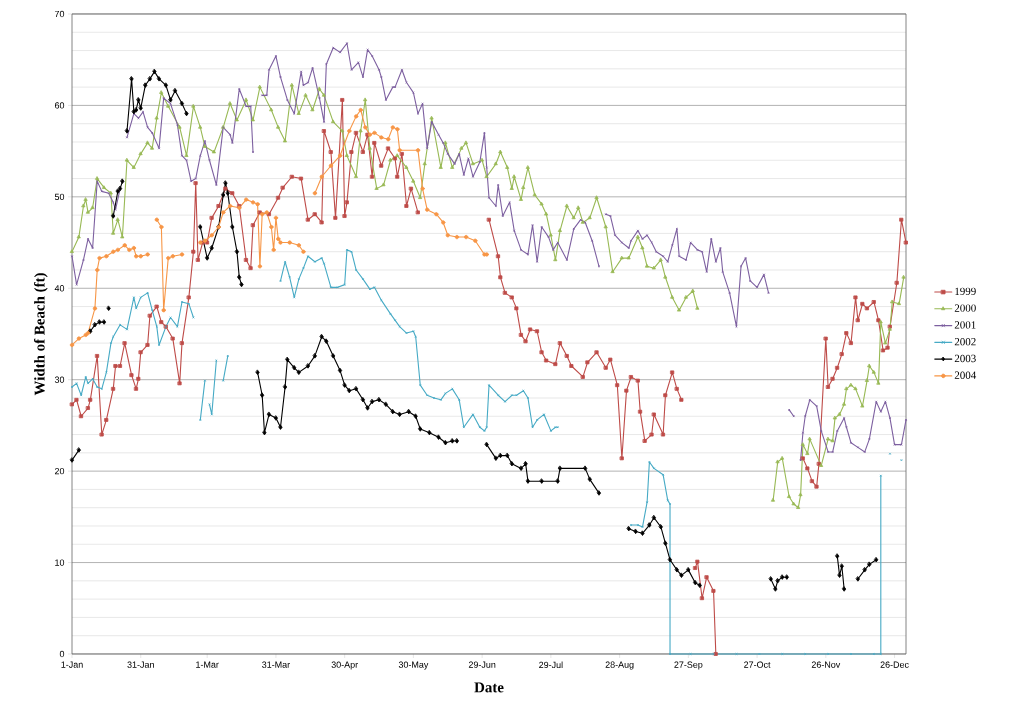 Image resolution: width=1026 pixels, height=724 pixels. I want to click on y-tick-label: 50, so click(59, 197).